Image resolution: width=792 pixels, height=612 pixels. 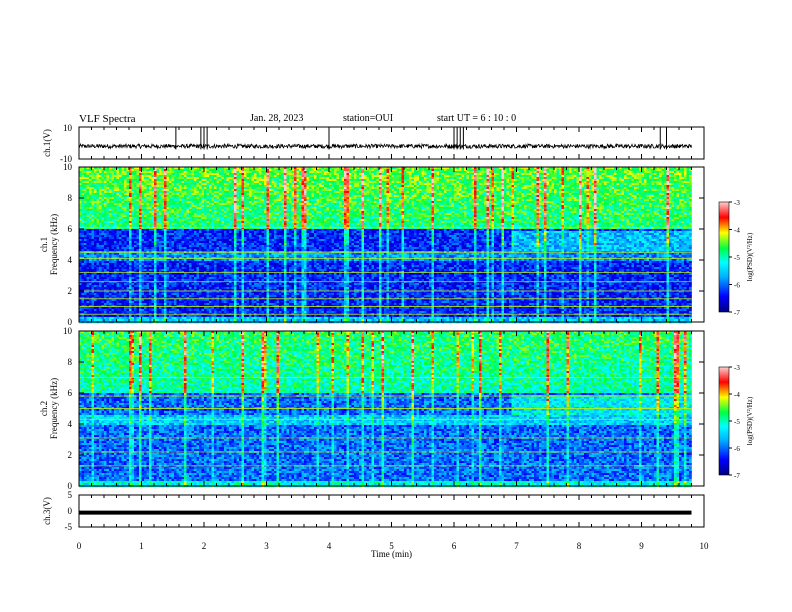 What do you see at coordinates (47, 143) in the screenshot?
I see `ch1-ylabel: ch.1(V)` at bounding box center [47, 143].